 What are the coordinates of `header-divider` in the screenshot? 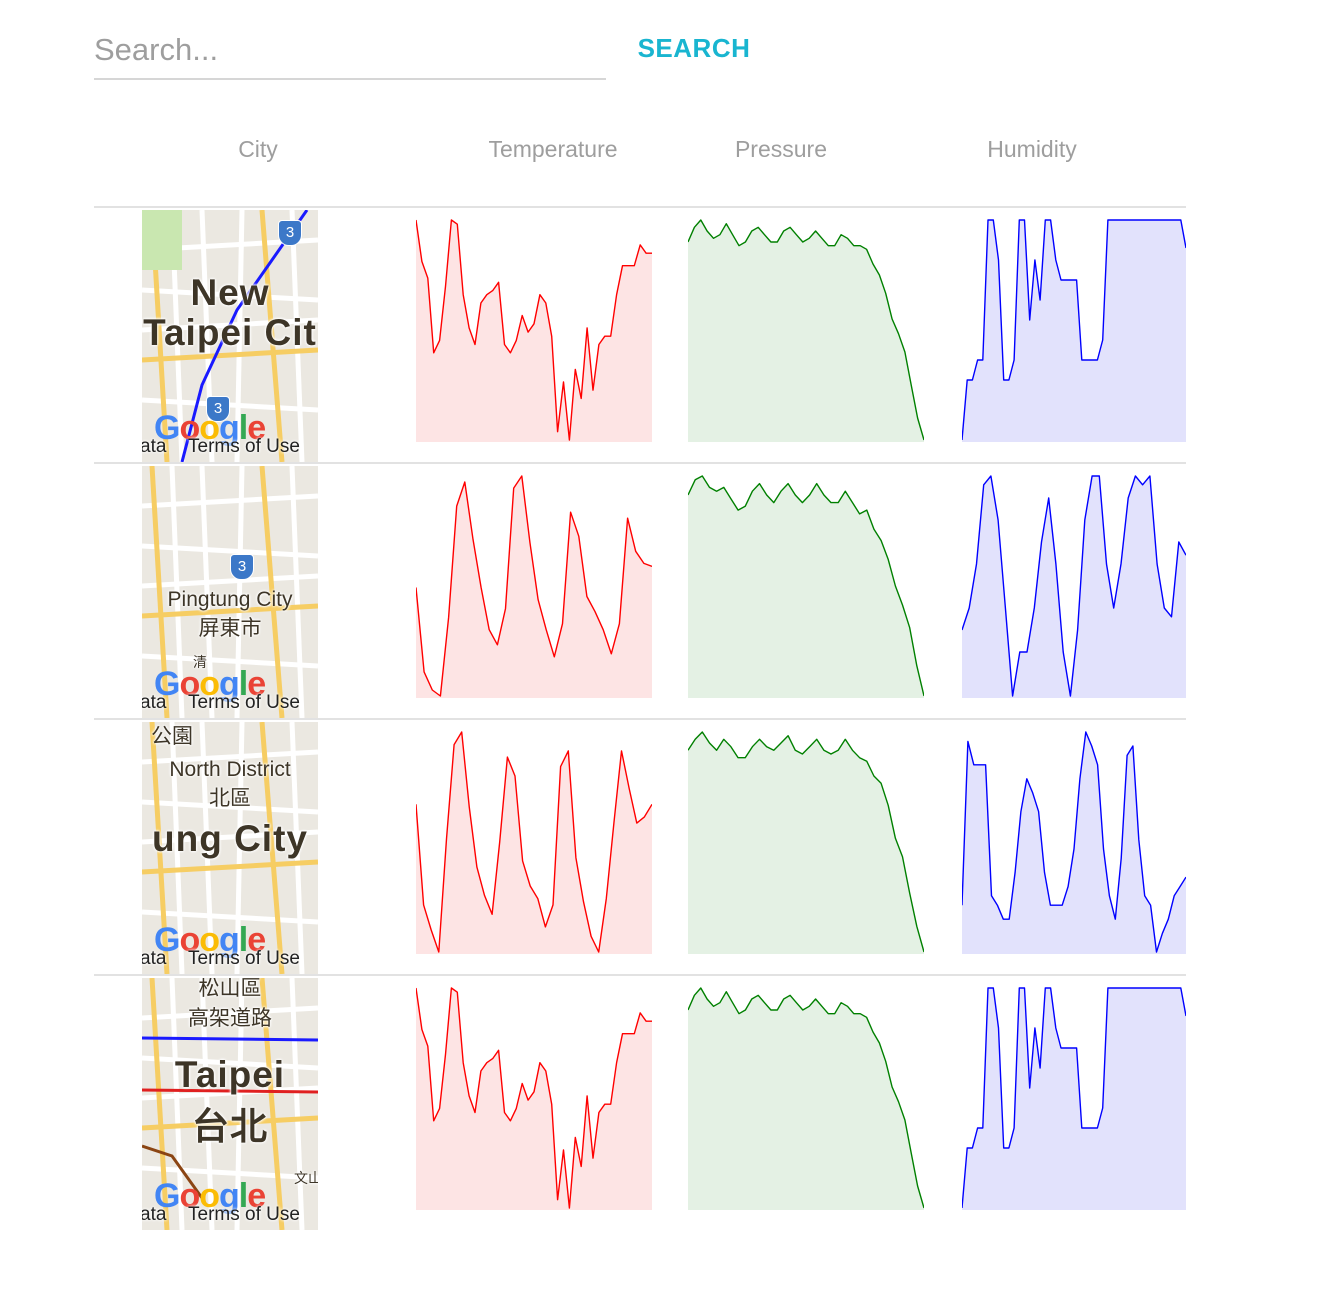 It's located at (640, 207).